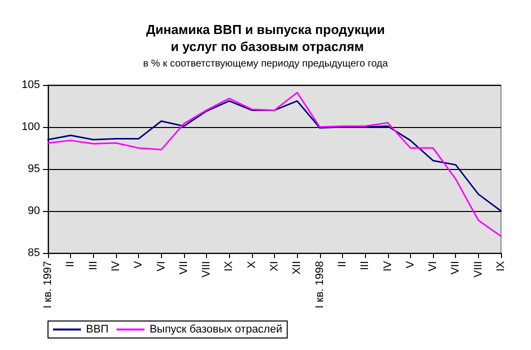 The height and width of the screenshot is (350, 531). Describe the element at coordinates (265, 38) in the screenshot. I see `chart-title: Динамика ВВП и выпуска продукции и услуг по базовым отраслям` at that location.